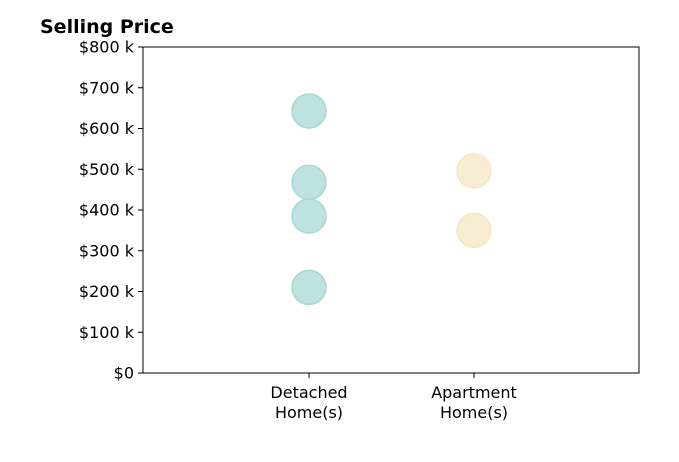  What do you see at coordinates (107, 210) in the screenshot?
I see `y-tick-label: $400 k` at bounding box center [107, 210].